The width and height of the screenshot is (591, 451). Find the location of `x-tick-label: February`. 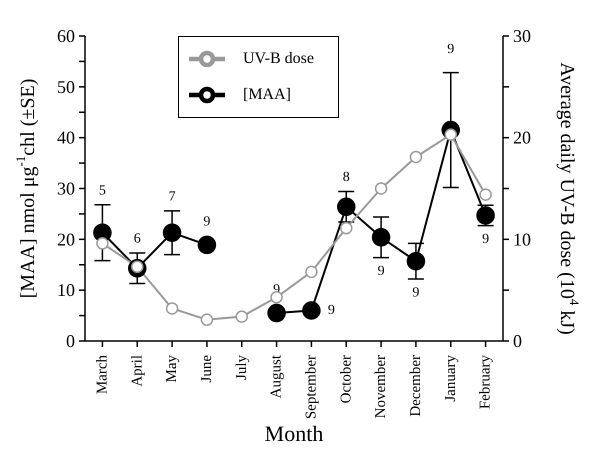

x-tick-label: February is located at coordinates (486, 382).